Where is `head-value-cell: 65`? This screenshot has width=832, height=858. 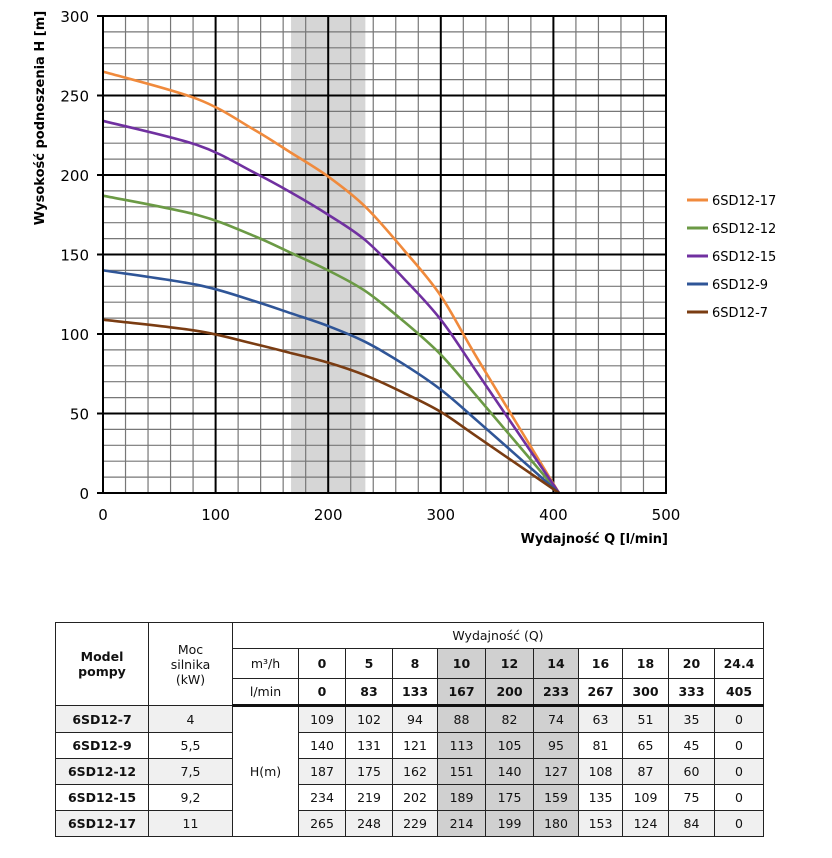 head-value-cell: 65 is located at coordinates (645, 745).